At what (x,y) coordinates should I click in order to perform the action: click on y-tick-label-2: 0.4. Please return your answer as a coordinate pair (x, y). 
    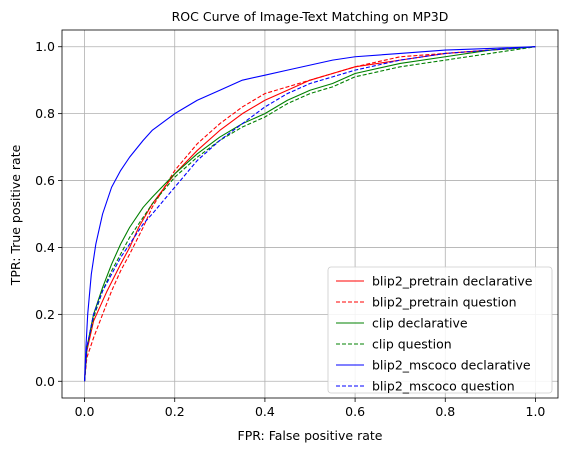
    Looking at the image, I should click on (45, 247).